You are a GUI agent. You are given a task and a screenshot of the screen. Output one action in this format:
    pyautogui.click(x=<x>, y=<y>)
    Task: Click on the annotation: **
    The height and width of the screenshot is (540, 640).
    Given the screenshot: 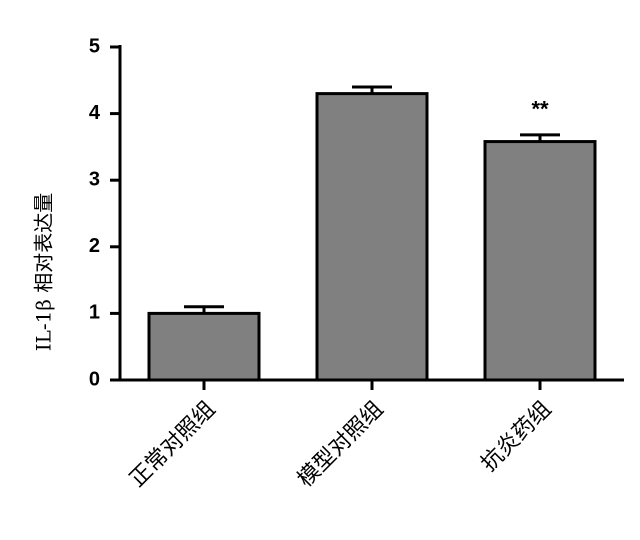 What is the action you would take?
    pyautogui.click(x=540, y=109)
    